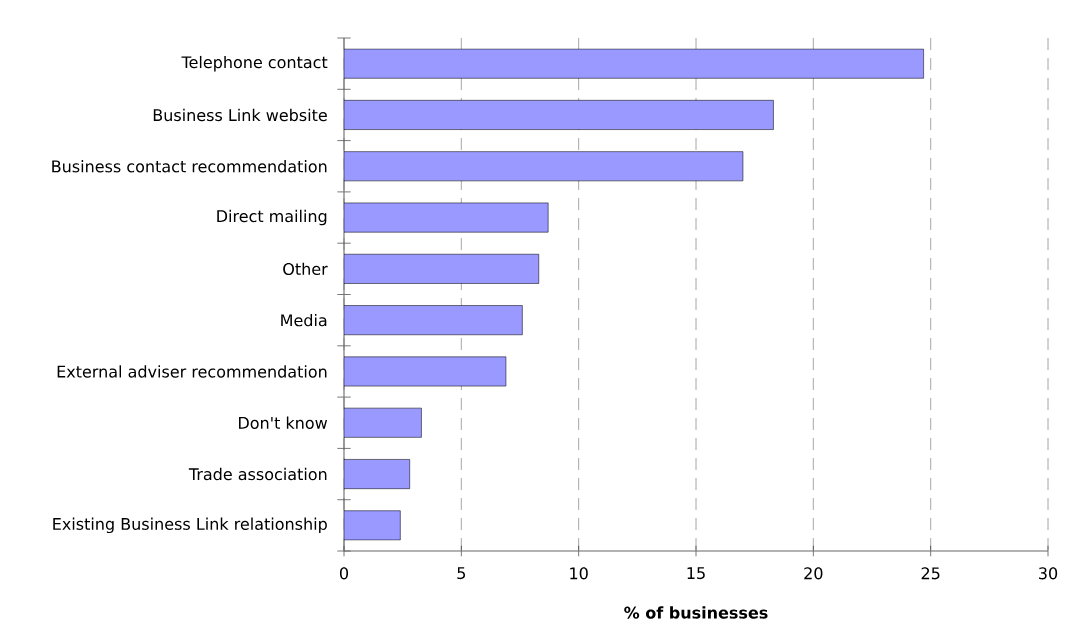 This screenshot has height=635, width=1066. Describe the element at coordinates (344, 573) in the screenshot. I see `x-tick-label: 0` at that location.